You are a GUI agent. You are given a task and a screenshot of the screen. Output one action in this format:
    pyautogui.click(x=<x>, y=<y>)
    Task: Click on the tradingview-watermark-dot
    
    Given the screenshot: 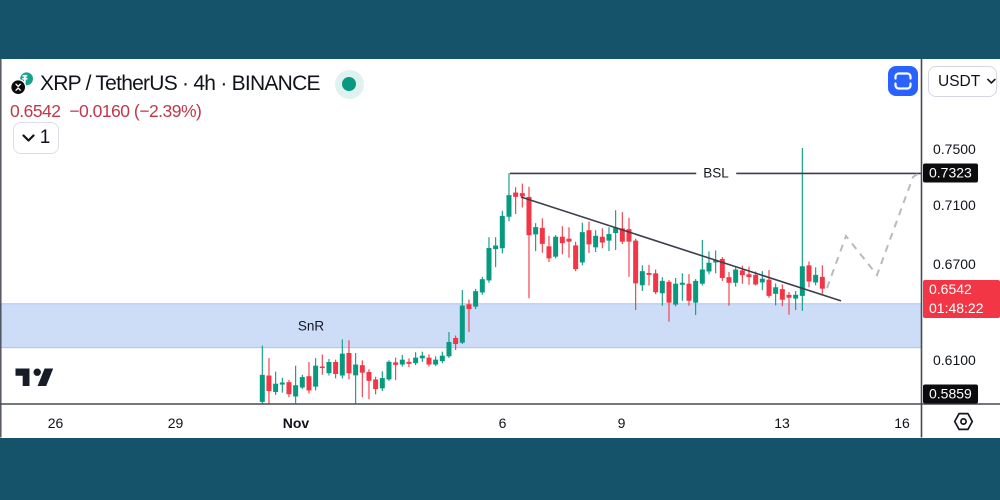 What is the action you would take?
    pyautogui.click(x=37, y=372)
    